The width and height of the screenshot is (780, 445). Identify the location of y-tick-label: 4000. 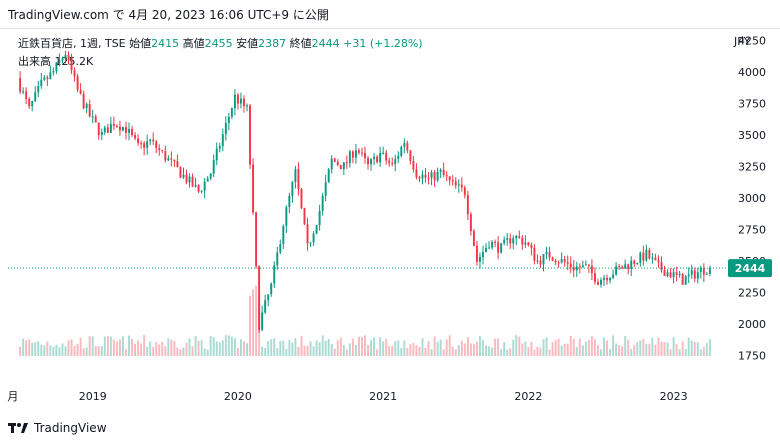
(752, 72).